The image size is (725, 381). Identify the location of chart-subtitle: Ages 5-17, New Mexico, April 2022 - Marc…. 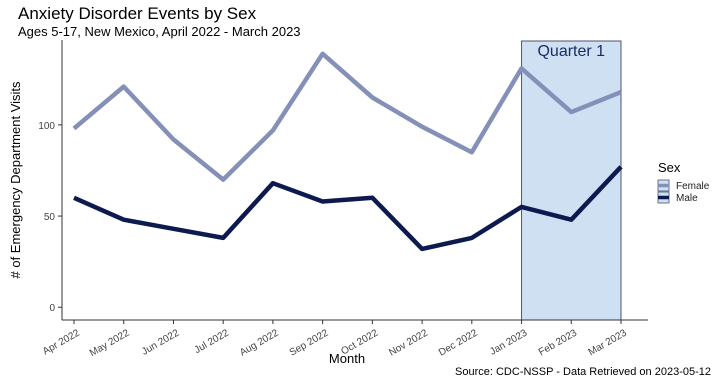
(159, 31).